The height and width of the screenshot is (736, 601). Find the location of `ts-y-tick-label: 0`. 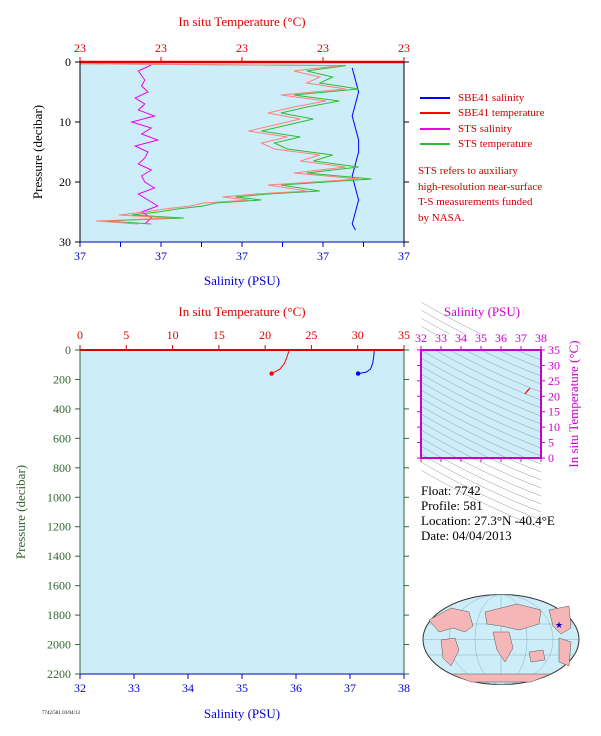

ts-y-tick-label: 0 is located at coordinates (551, 458).